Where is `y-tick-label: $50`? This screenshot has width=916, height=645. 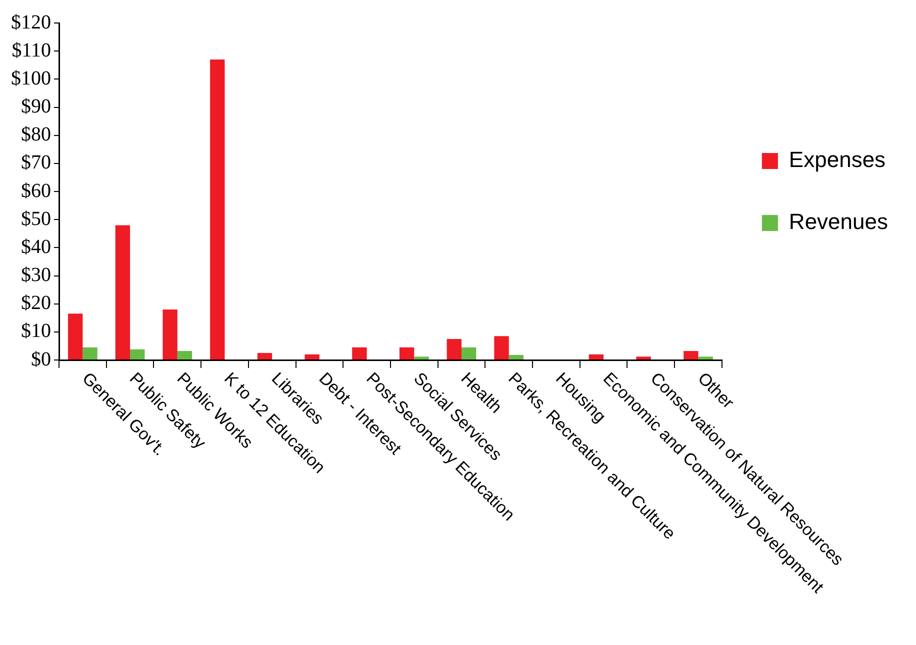 y-tick-label: $50 is located at coordinates (36, 219).